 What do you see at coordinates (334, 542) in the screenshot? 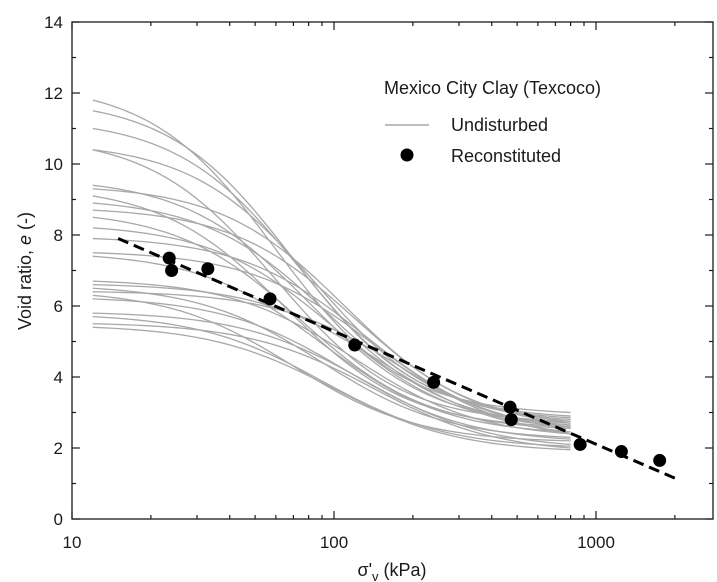
I see `x-tick-label: 100` at bounding box center [334, 542].